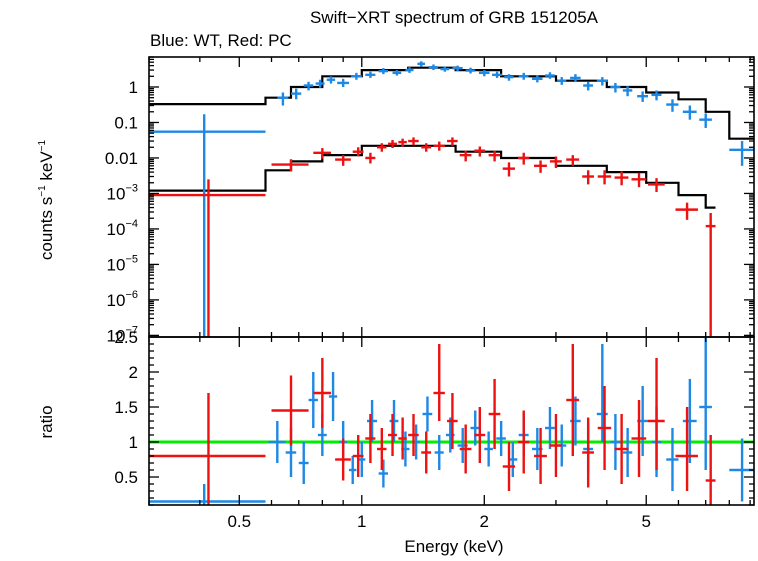  Describe the element at coordinates (122, 228) in the screenshot. I see `spectrum-y-tick-label: 10⁻⁴` at that location.